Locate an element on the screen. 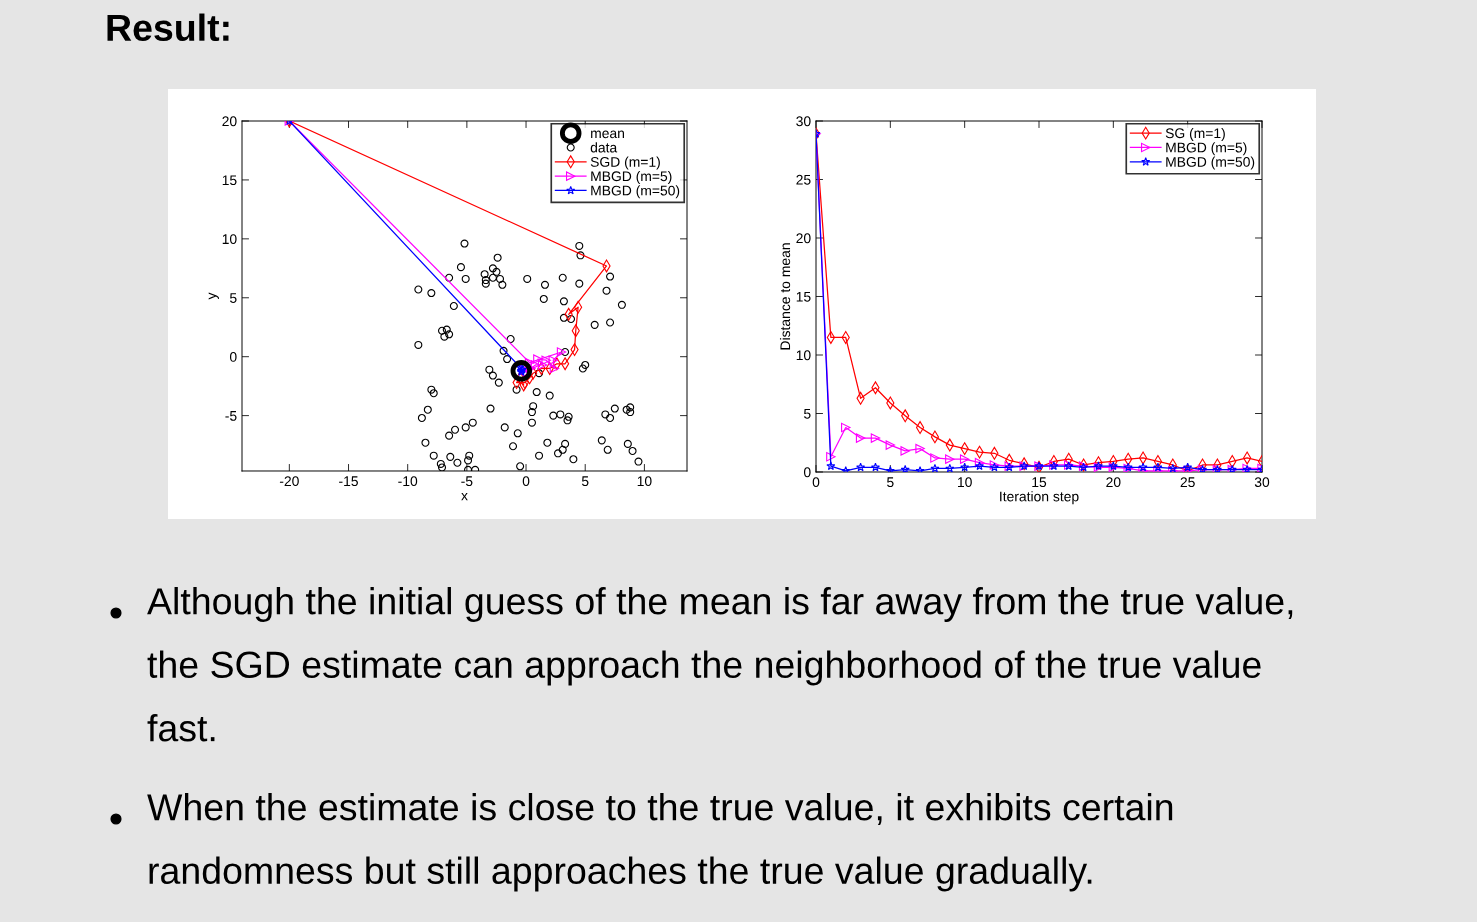 The height and width of the screenshot is (922, 1477). text: Although the initial guess of the mean is far away from the true value, the SGD estimate can approach the neighborhood of the true value fast. is located at coordinates (720, 664).